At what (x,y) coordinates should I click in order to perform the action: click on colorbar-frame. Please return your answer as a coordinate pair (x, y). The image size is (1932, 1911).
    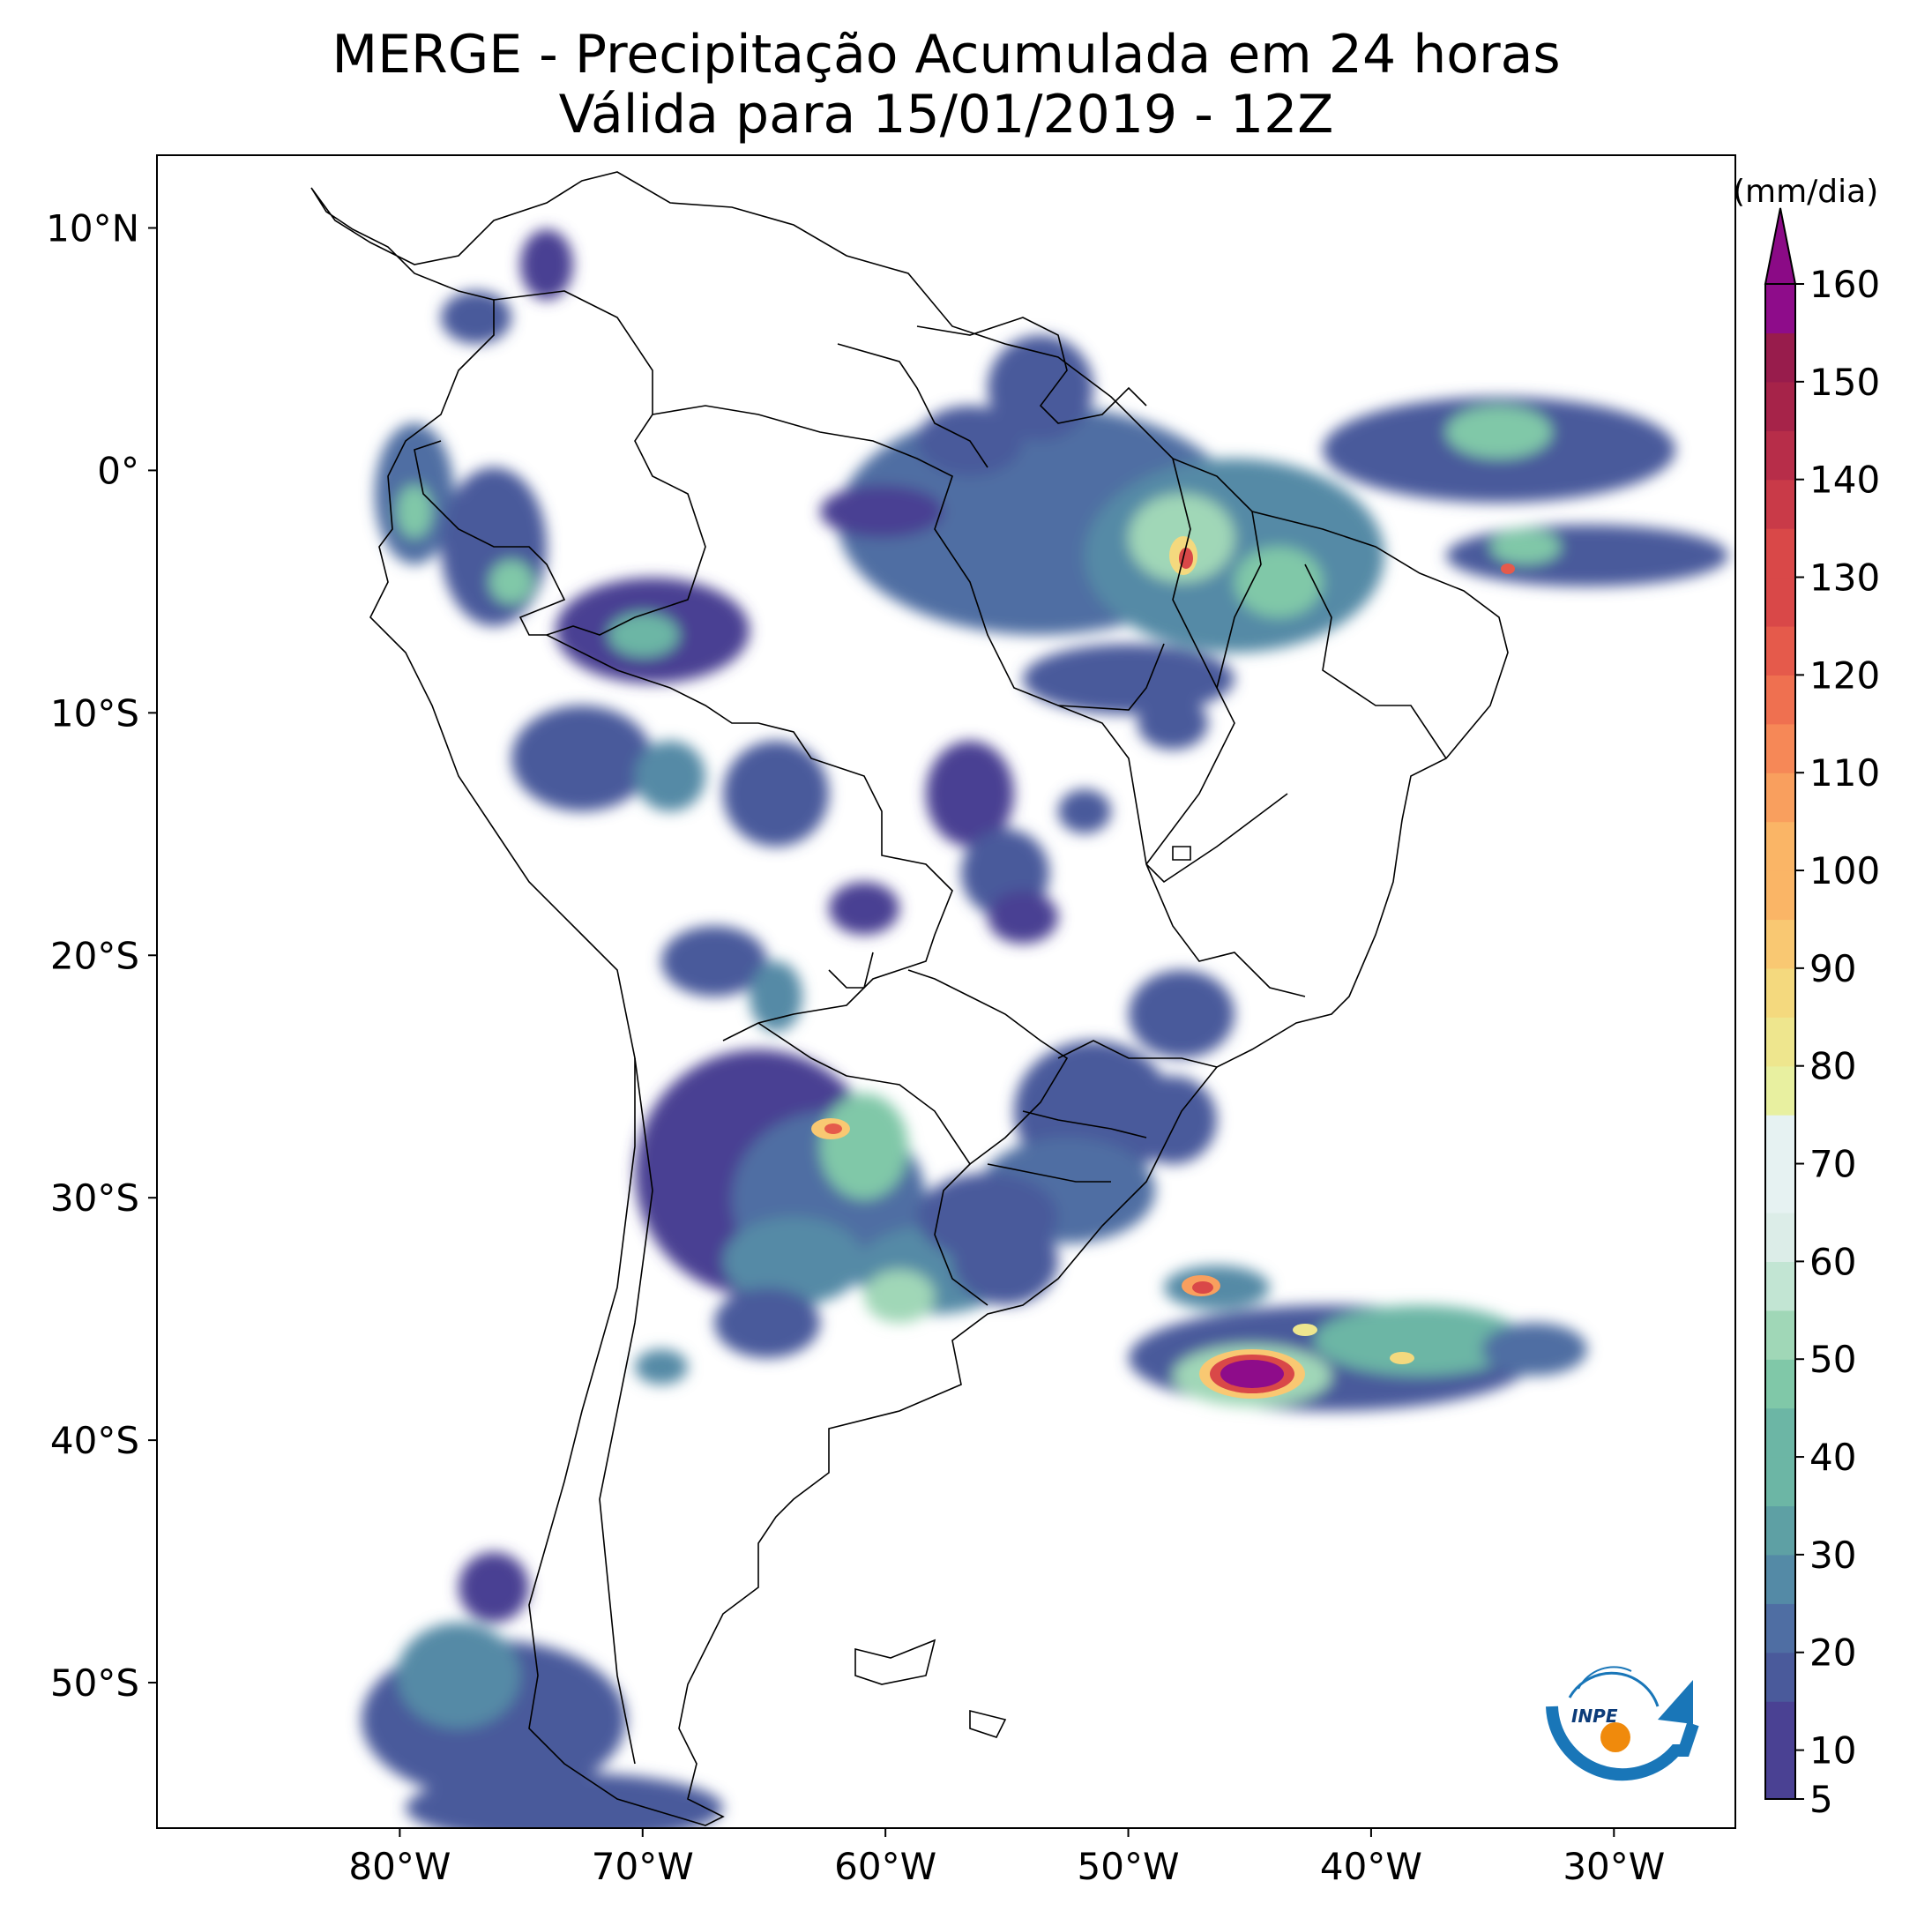
    Looking at the image, I should click on (1780, 1041).